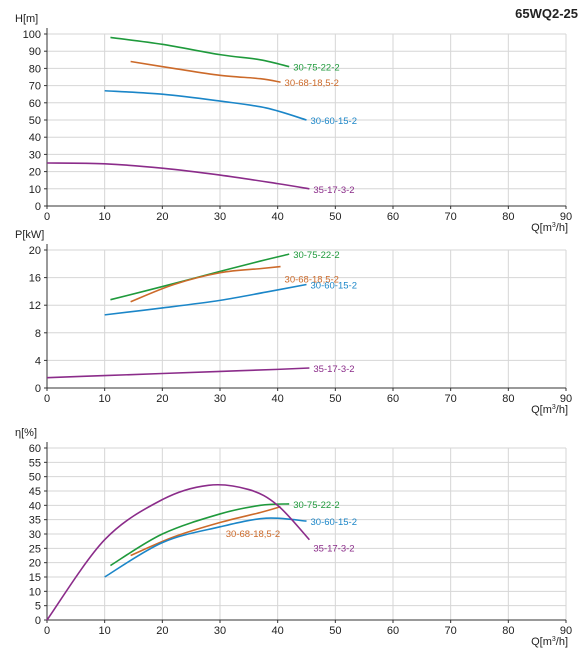 Image resolution: width=586 pixels, height=654 pixels. Describe the element at coordinates (29, 235) in the screenshot. I see `y-axis-label: P[kW]` at that location.